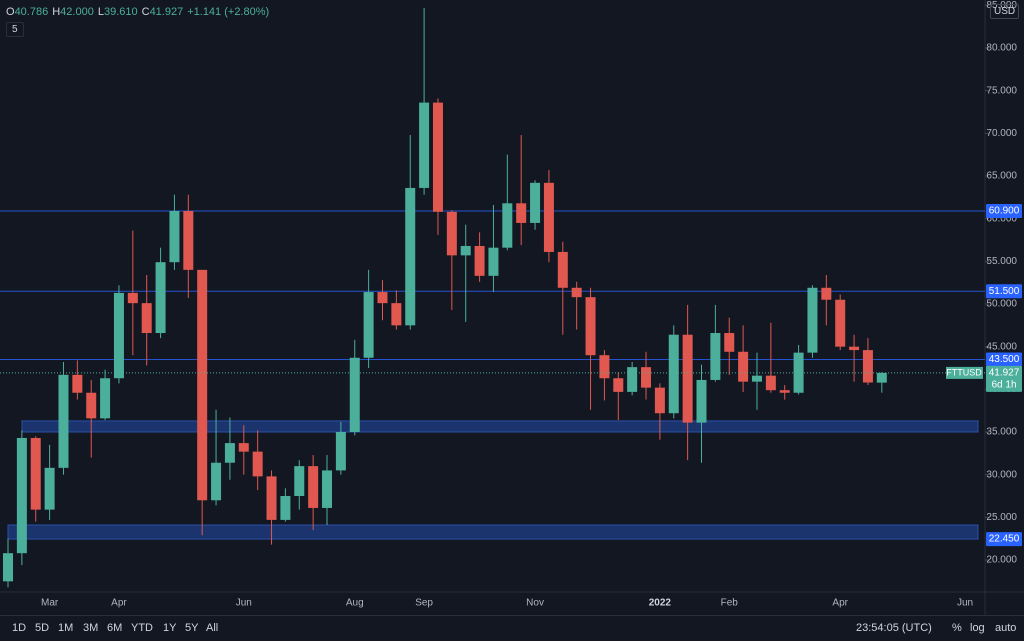 The width and height of the screenshot is (1024, 641). Describe the element at coordinates (1001, 261) in the screenshot. I see `y-tick-label: 55.000` at that location.